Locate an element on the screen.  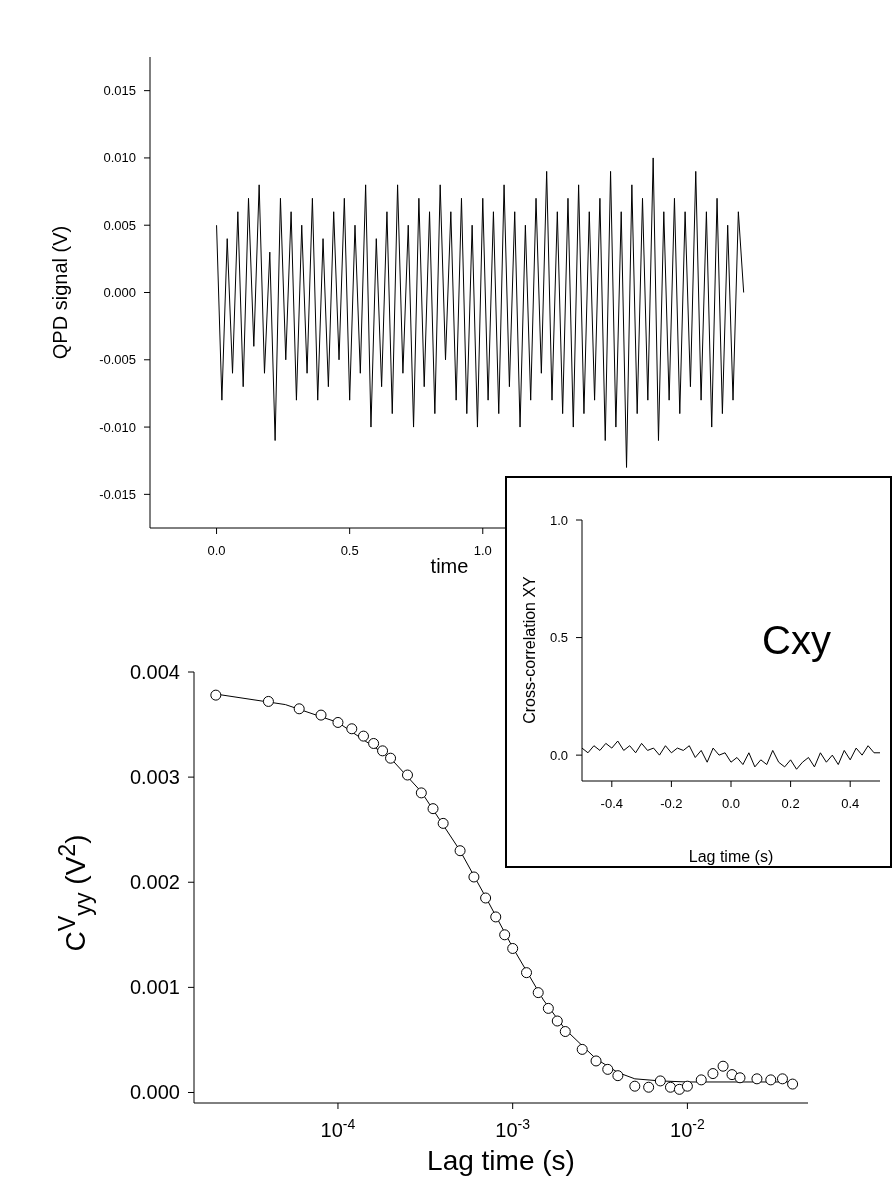
y-tick-label: 0.0 is located at coordinates (558, 755).